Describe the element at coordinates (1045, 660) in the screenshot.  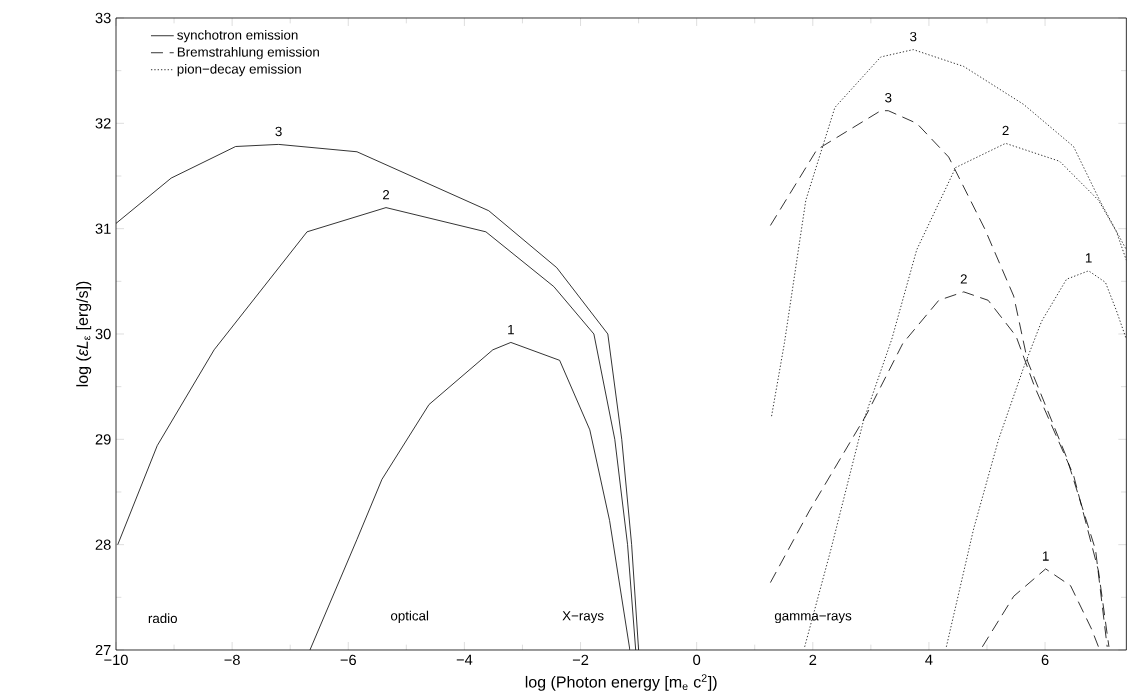
I see `x-tick-label: 6` at that location.